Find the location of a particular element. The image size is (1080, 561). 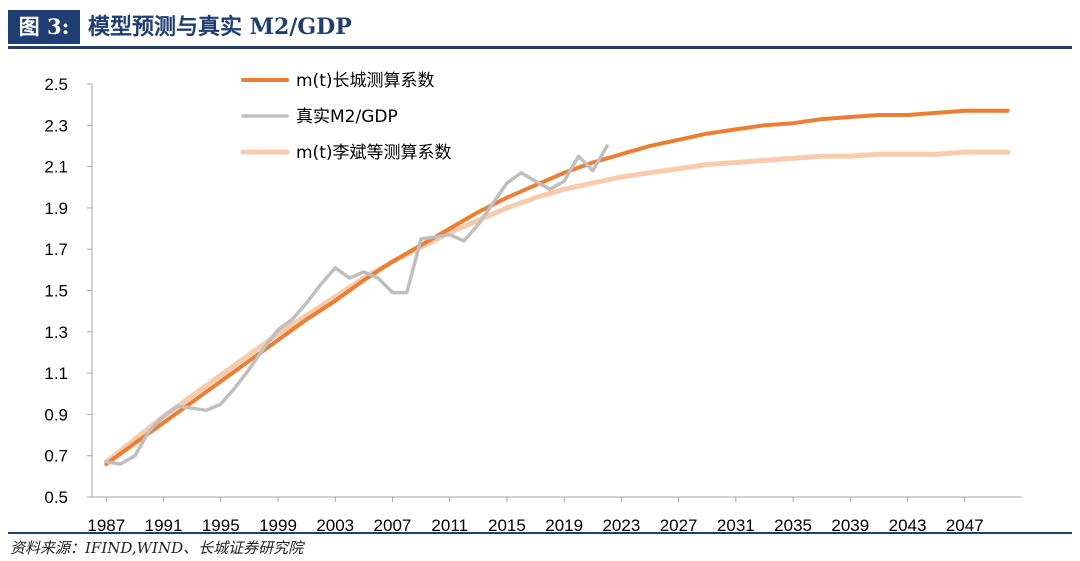

y-tick-label: 1.3 is located at coordinates (56, 332).